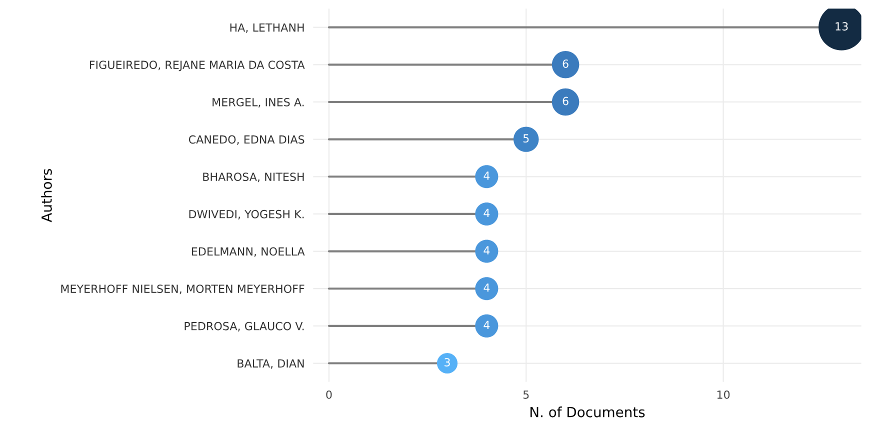 This screenshot has width=870, height=434. I want to click on data-label: 5, so click(526, 138).